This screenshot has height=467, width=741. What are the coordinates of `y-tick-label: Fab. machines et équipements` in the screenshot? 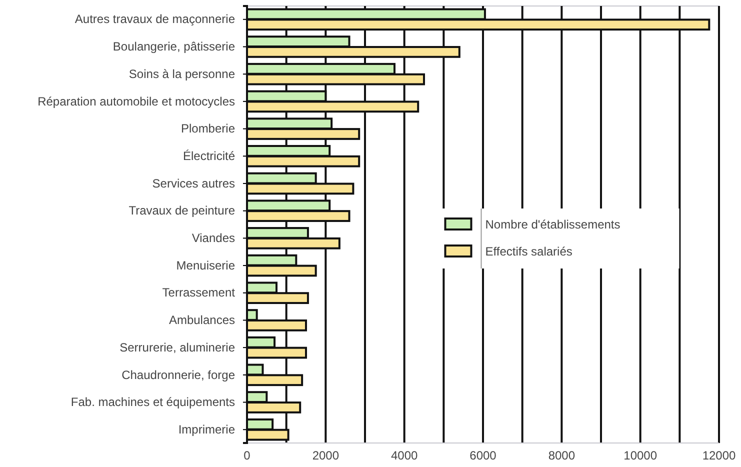 It's located at (152, 402).